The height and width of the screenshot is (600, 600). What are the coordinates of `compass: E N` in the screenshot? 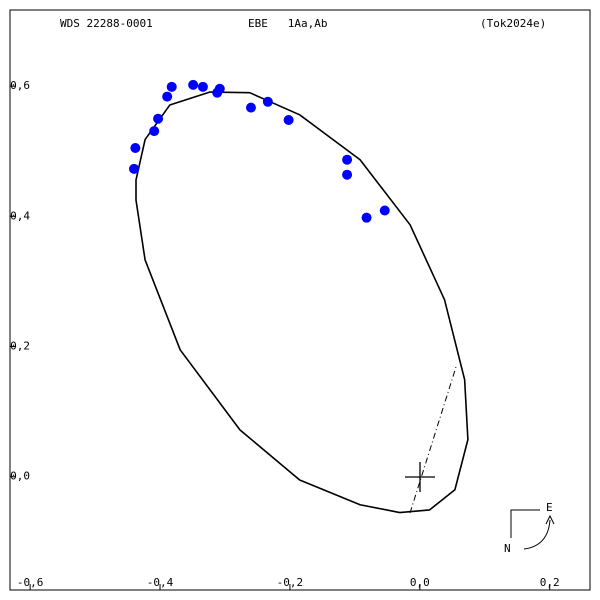 It's located at (529, 528).